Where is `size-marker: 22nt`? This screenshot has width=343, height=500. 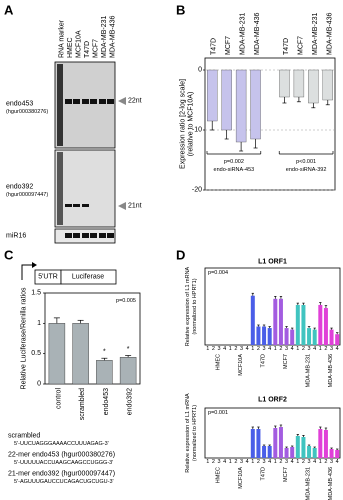 size-marker: 22nt is located at coordinates (135, 101).